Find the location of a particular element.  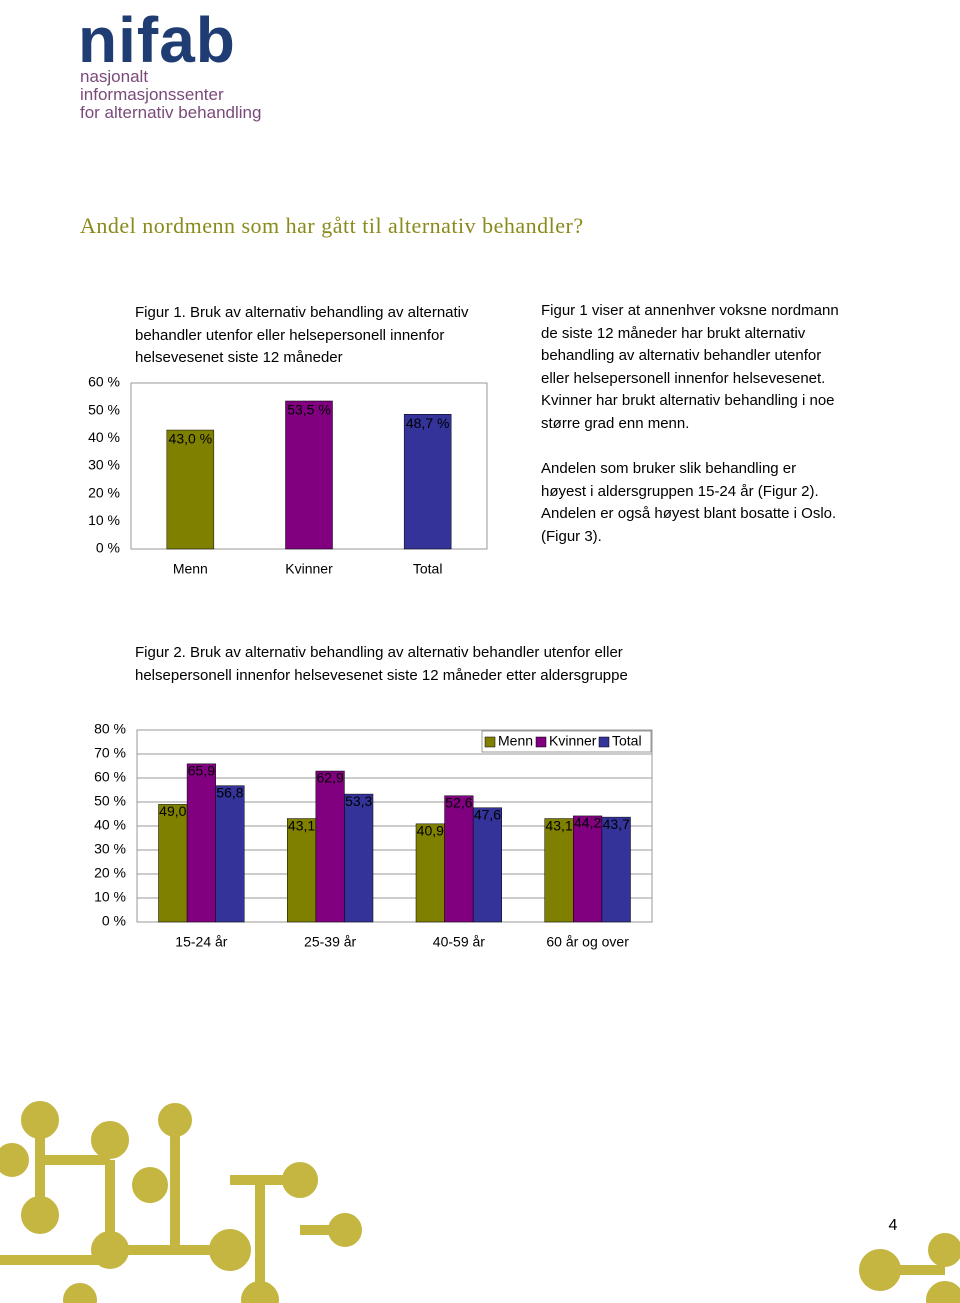

y-tick-label: 70 % is located at coordinates (110, 753).